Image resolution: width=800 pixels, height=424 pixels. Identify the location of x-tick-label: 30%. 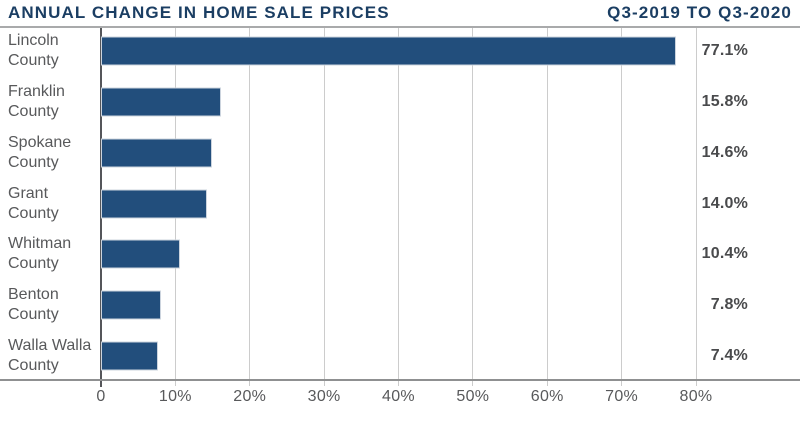
(324, 396).